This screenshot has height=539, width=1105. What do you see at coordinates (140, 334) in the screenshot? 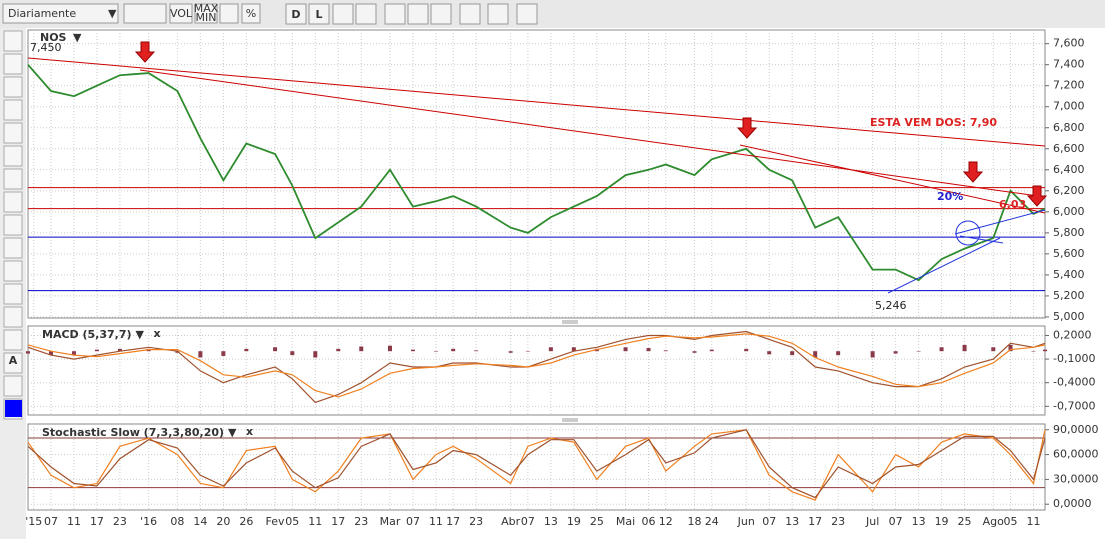
I see `indicator-dropdown: ▼` at bounding box center [140, 334].